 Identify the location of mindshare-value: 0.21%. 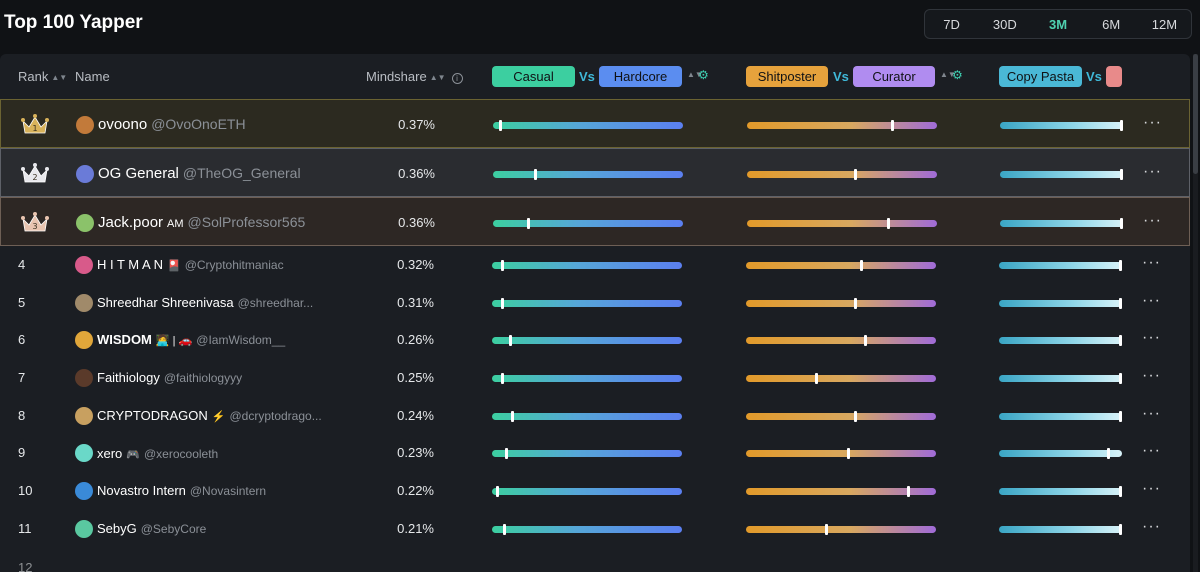
(415, 528).